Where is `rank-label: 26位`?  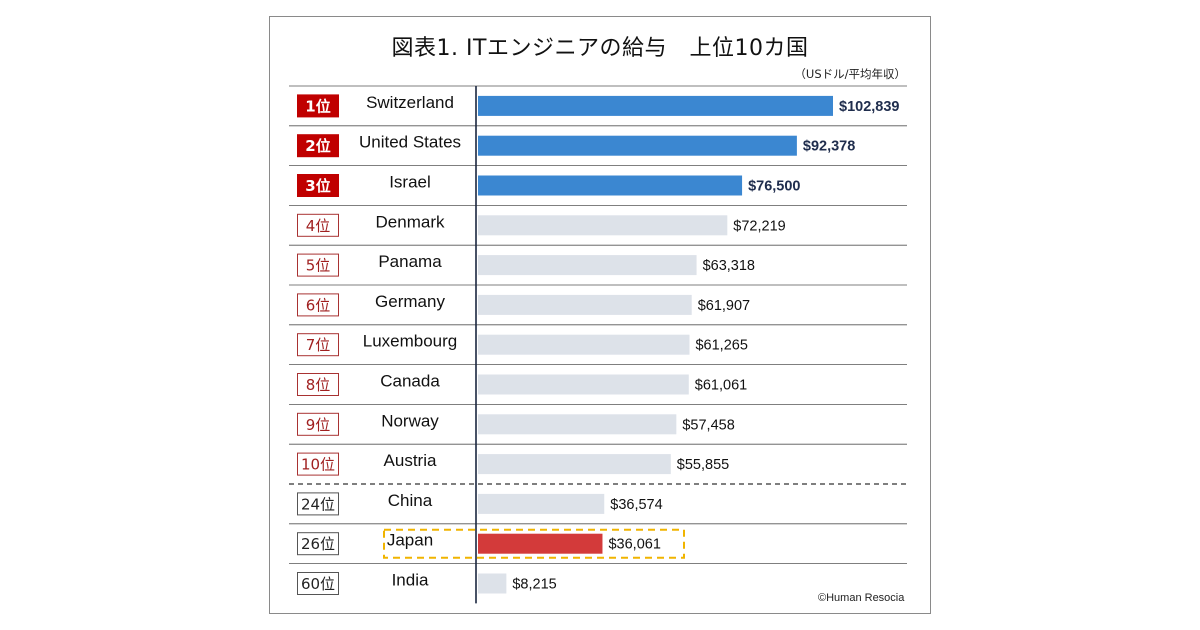
rank-label: 26位 is located at coordinates (318, 544).